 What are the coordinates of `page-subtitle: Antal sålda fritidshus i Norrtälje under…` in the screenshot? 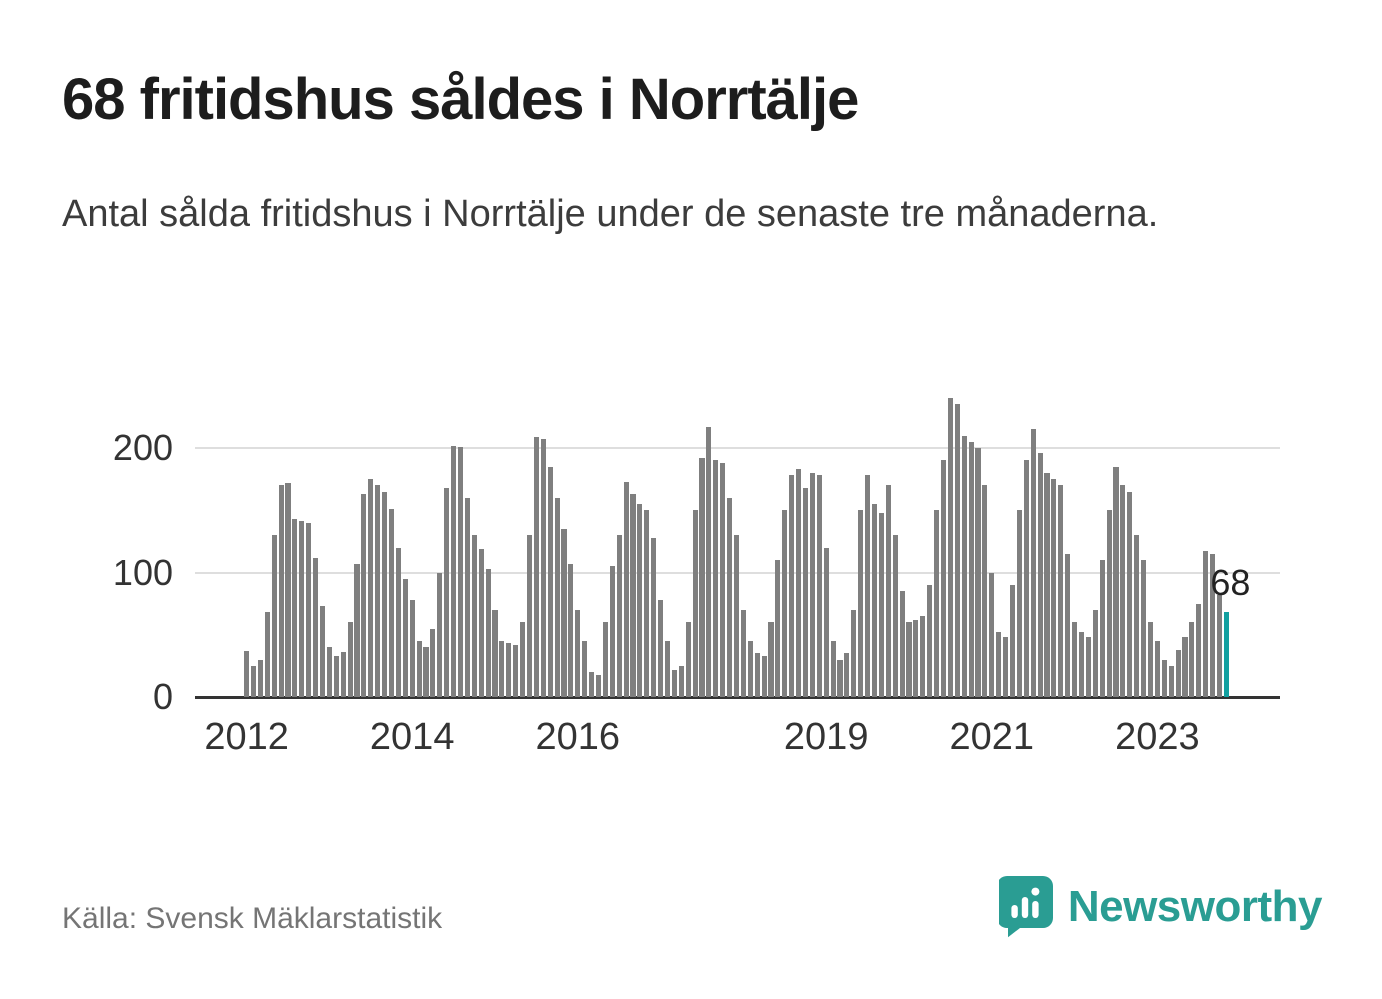 It's located at (610, 214).